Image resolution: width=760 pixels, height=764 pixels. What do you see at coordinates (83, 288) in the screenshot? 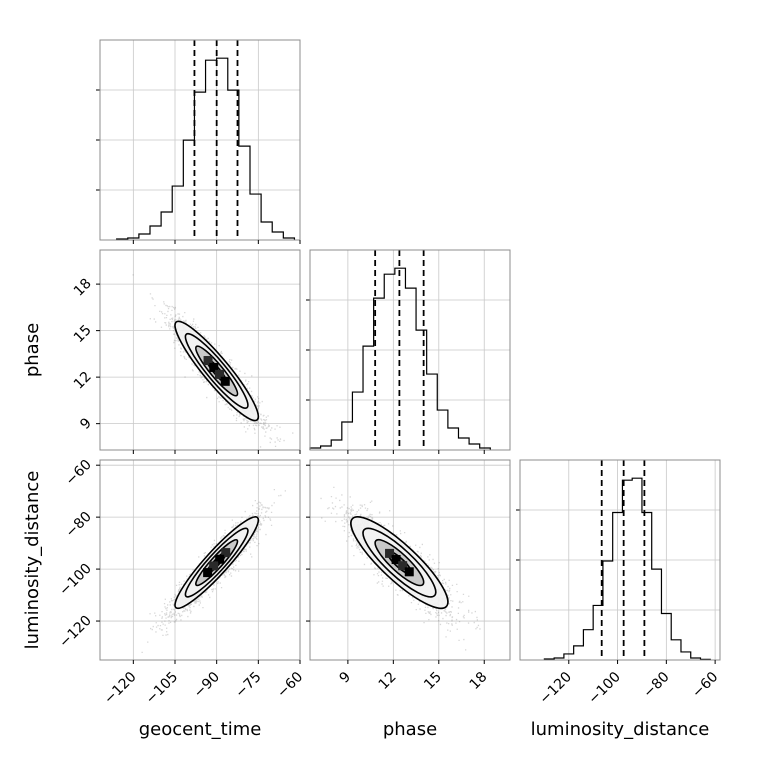
I see `y-tick-label: 18` at bounding box center [83, 288].